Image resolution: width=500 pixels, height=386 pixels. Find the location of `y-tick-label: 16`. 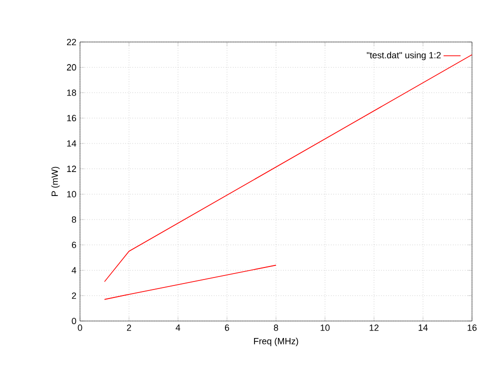

y-tick-label: 16 is located at coordinates (71, 118).